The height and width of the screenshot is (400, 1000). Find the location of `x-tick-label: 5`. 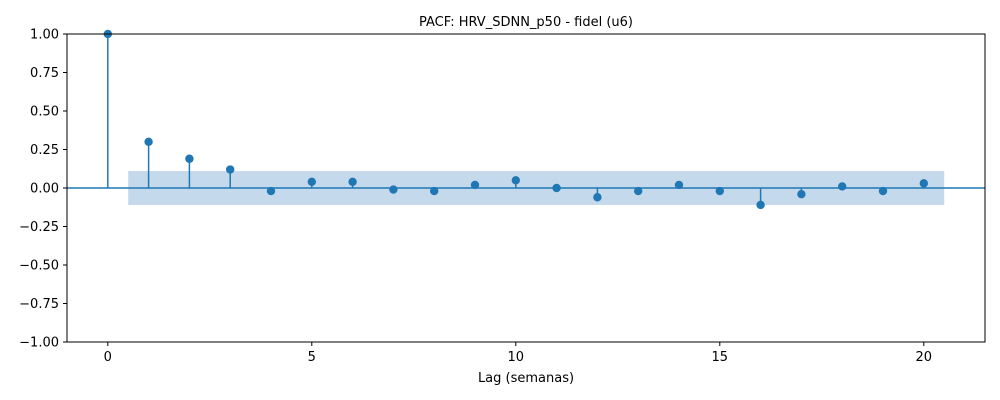

x-tick-label: 5 is located at coordinates (312, 357).